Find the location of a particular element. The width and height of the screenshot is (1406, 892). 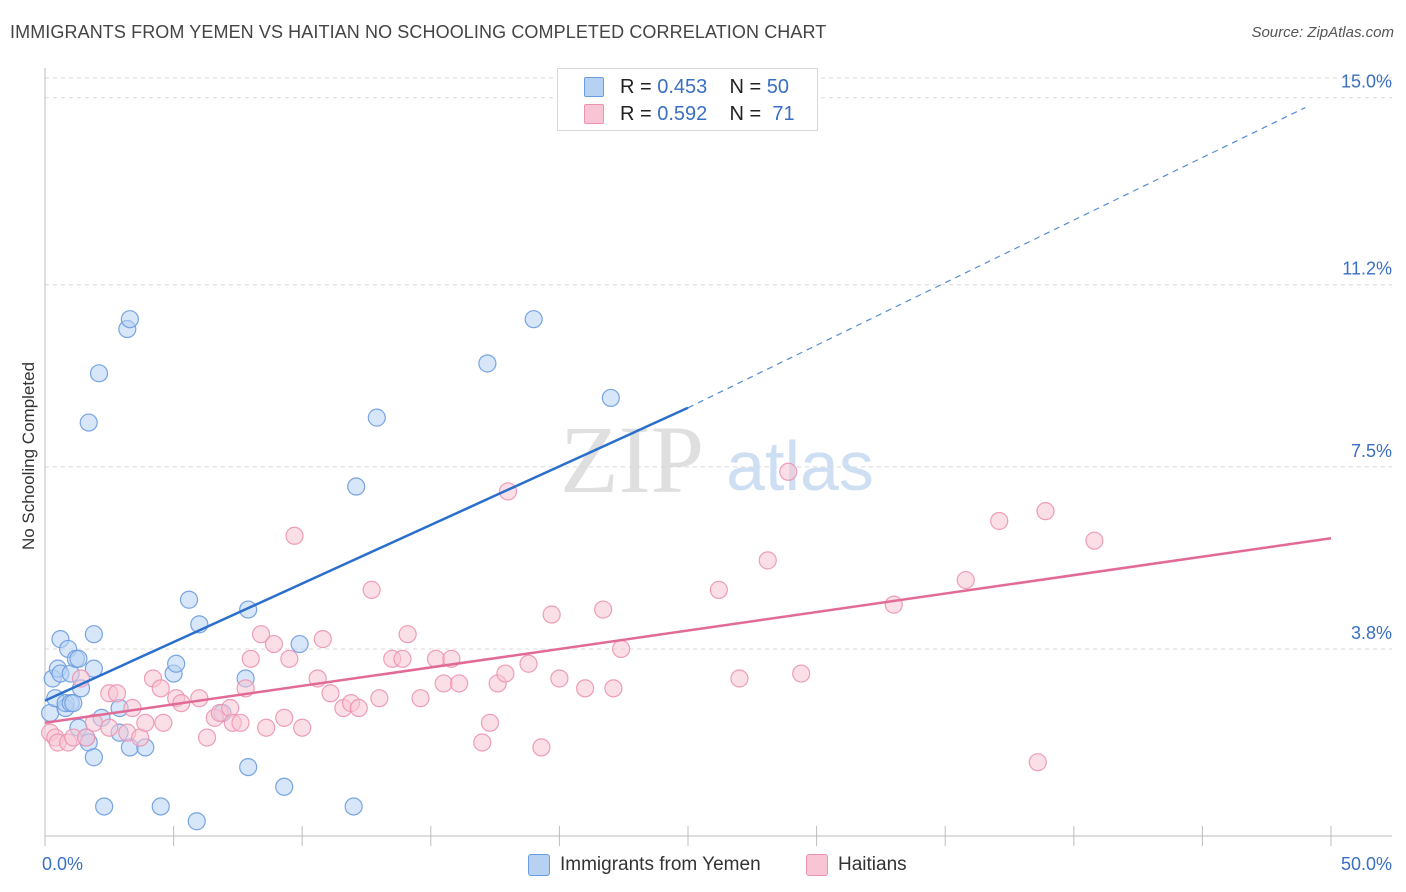

haitians-swatch is located at coordinates (594, 114).